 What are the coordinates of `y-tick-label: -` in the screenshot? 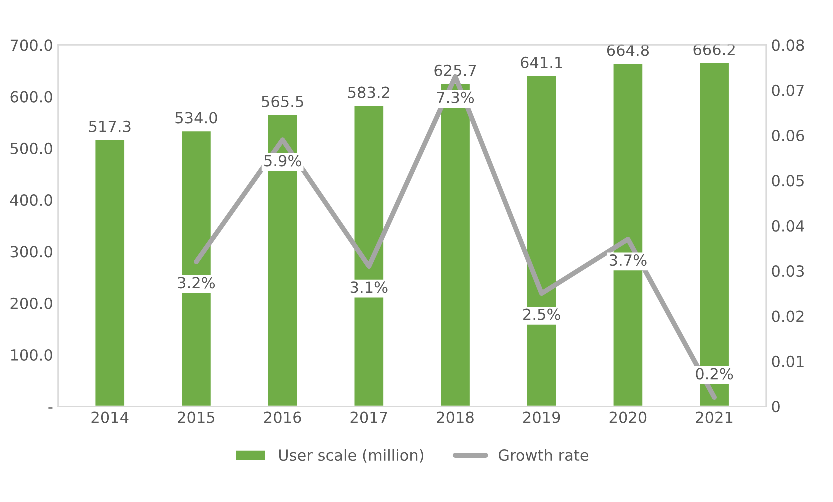 It's located at (50, 408).